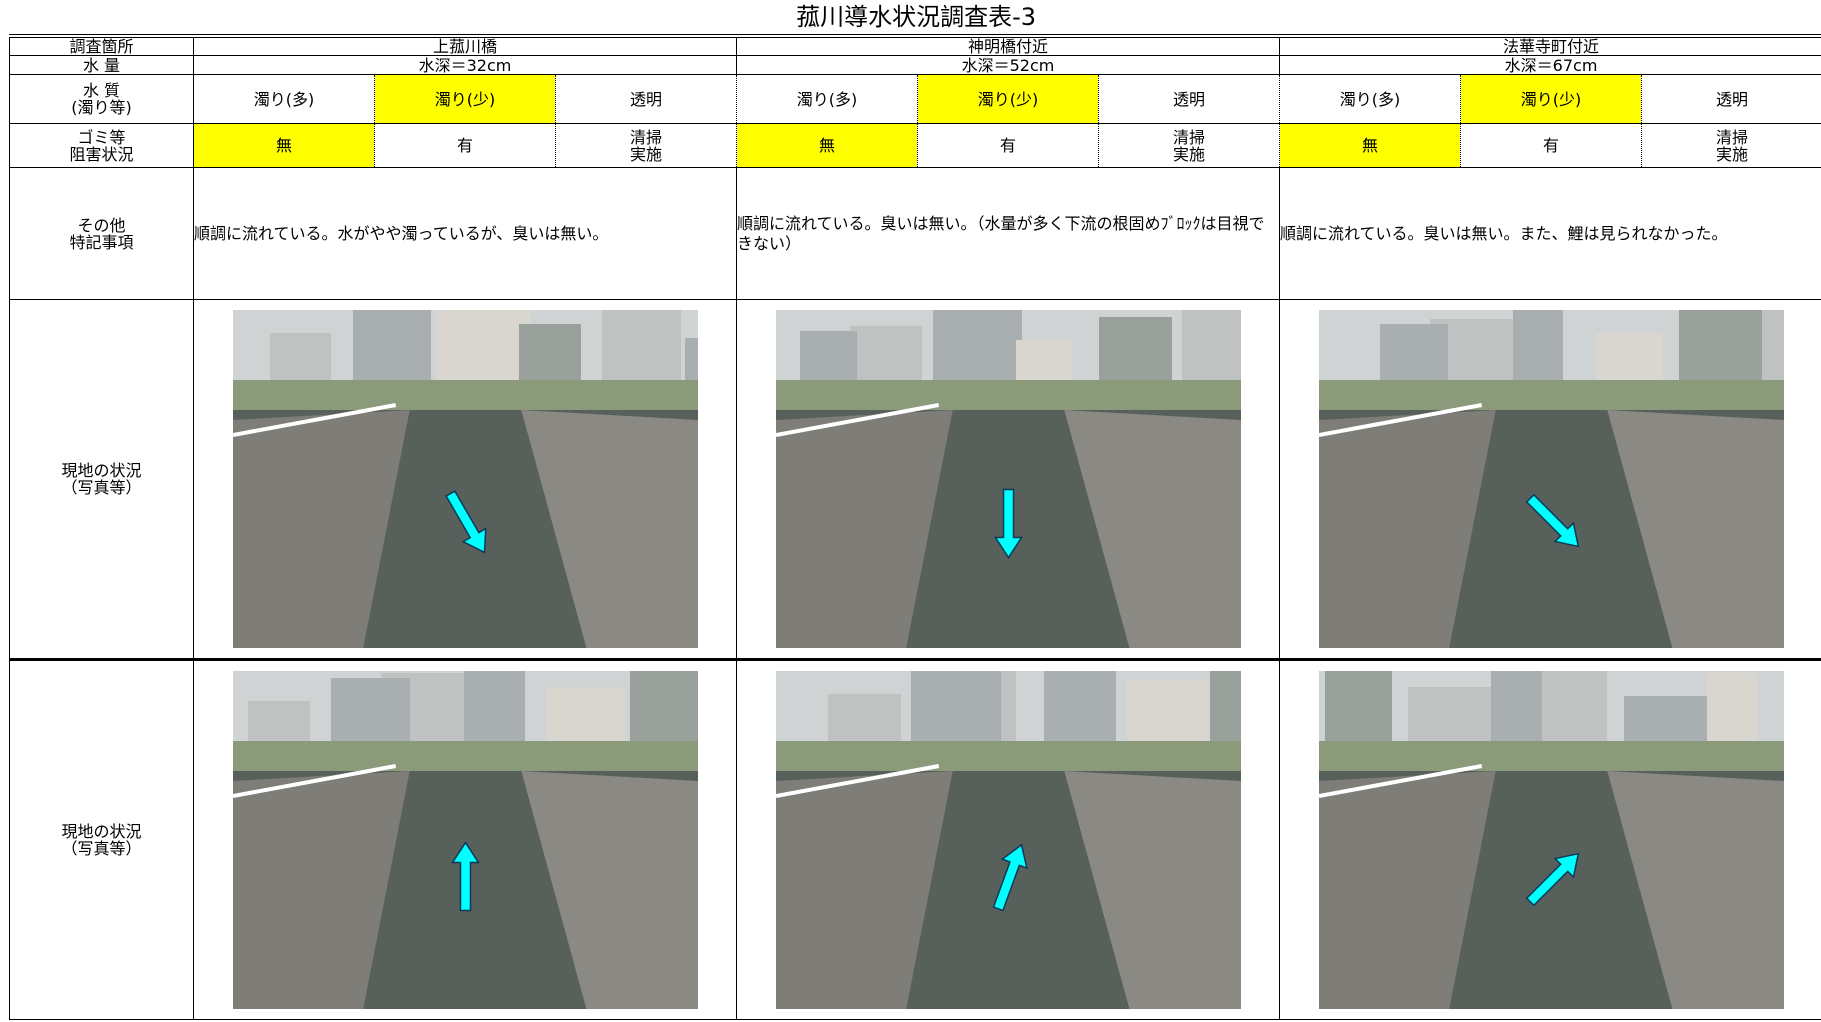 Image resolution: width=1821 pixels, height=1022 pixels. What do you see at coordinates (101, 45) in the screenshot?
I see `row-label: 調査箇所` at bounding box center [101, 45].